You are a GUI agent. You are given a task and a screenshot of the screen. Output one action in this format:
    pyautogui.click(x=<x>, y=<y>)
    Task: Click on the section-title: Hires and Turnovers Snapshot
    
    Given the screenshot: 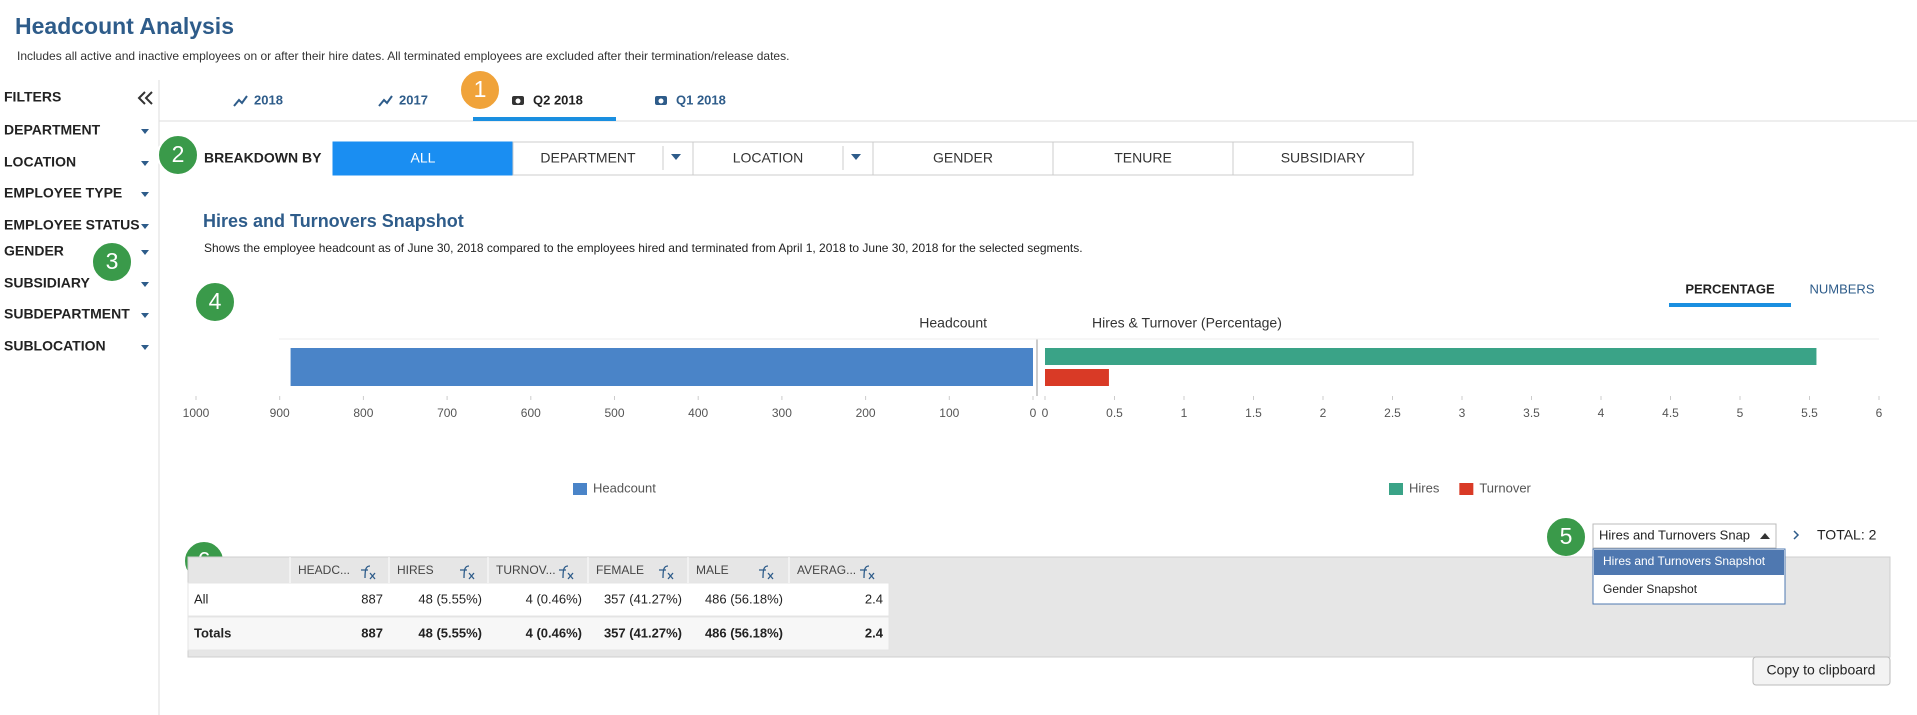 What is the action you would take?
    pyautogui.click(x=333, y=221)
    